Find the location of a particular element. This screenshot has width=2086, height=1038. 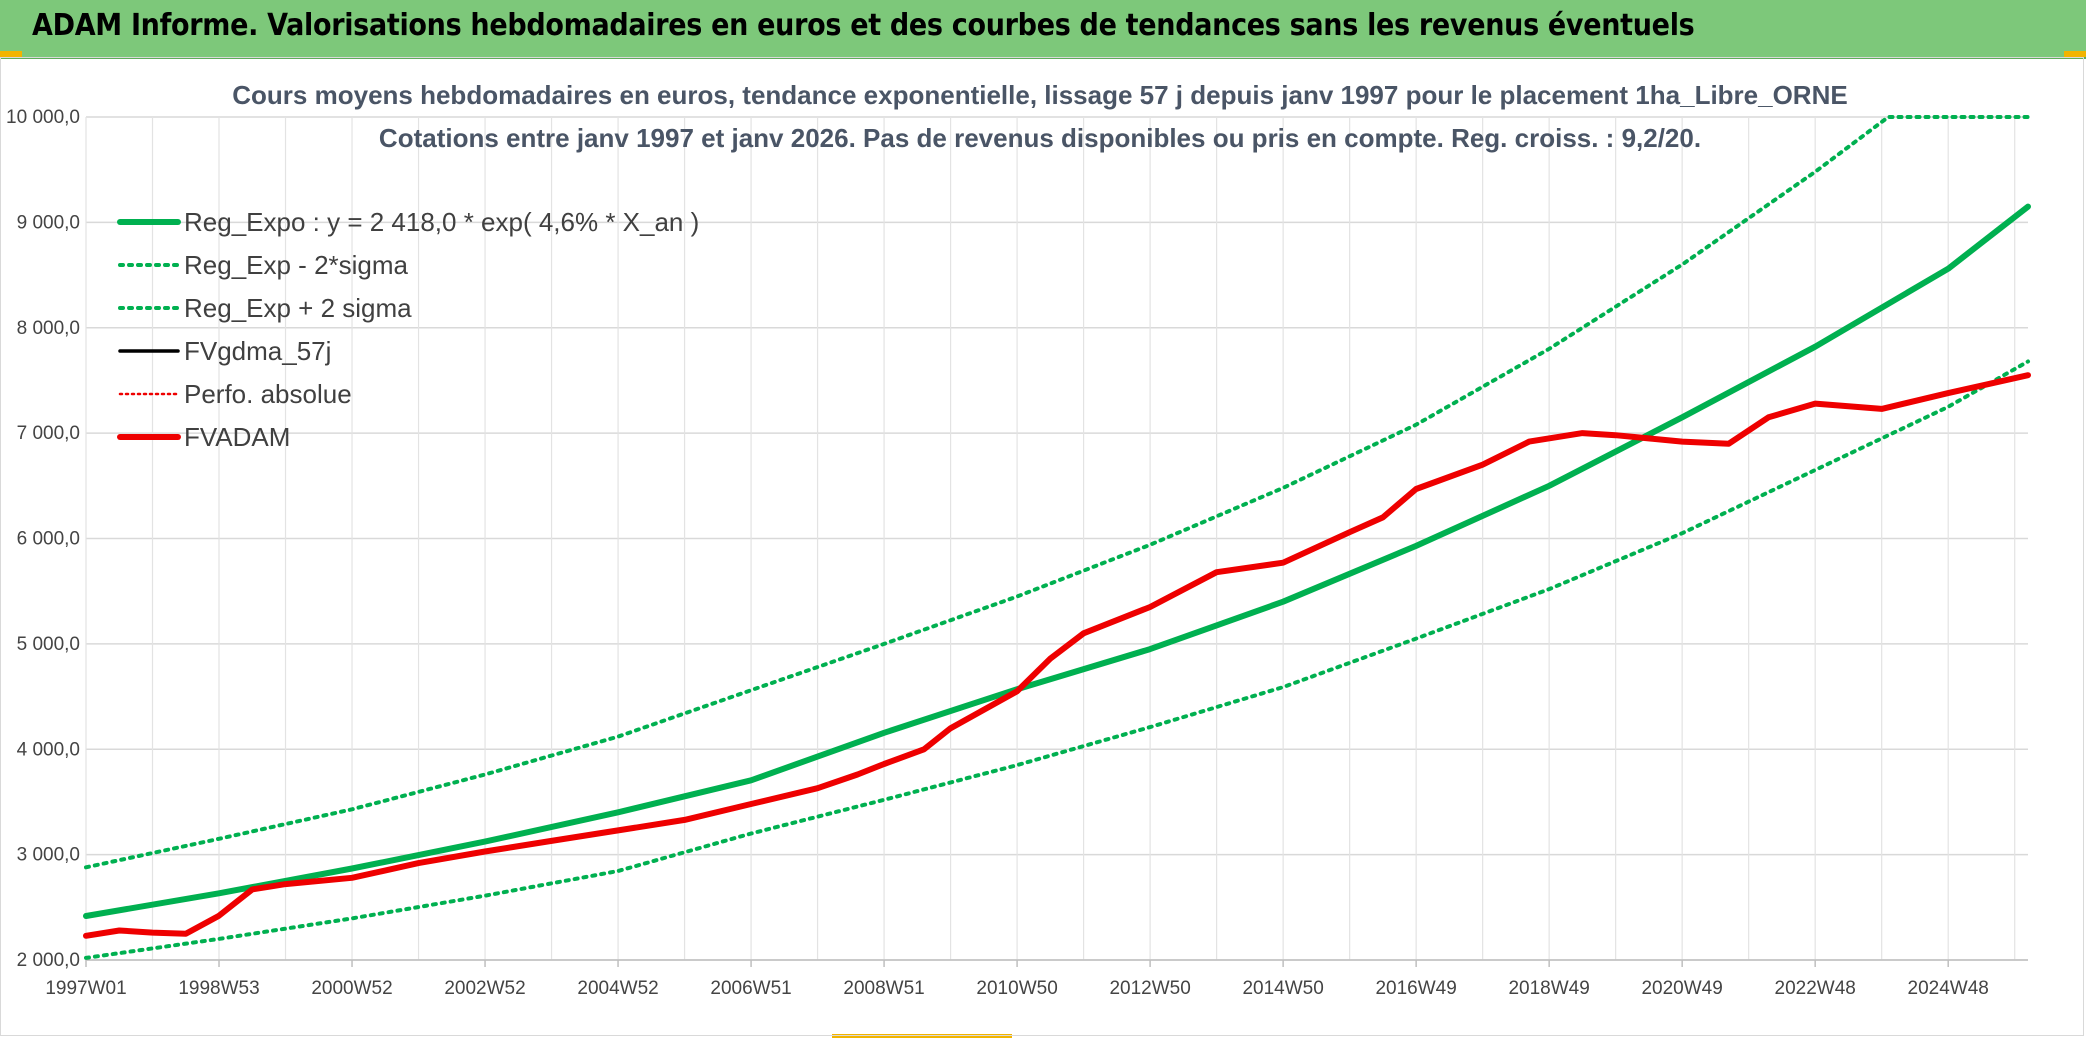

x-tick-label: 2012W50 is located at coordinates (1149, 988).